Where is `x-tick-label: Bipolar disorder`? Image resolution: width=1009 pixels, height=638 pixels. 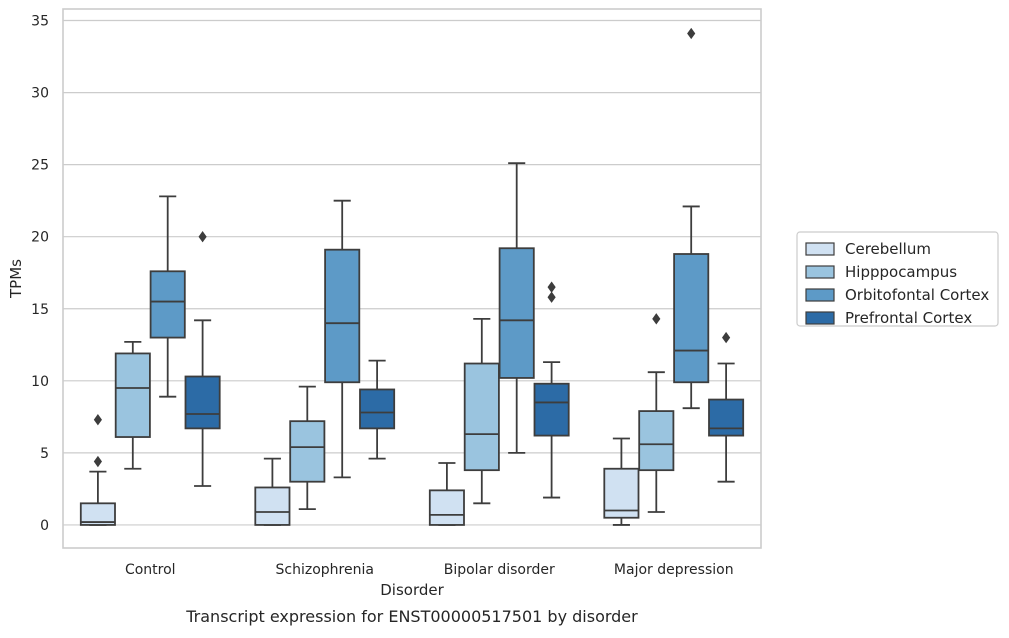
x-tick-label: Bipolar disorder is located at coordinates (499, 570).